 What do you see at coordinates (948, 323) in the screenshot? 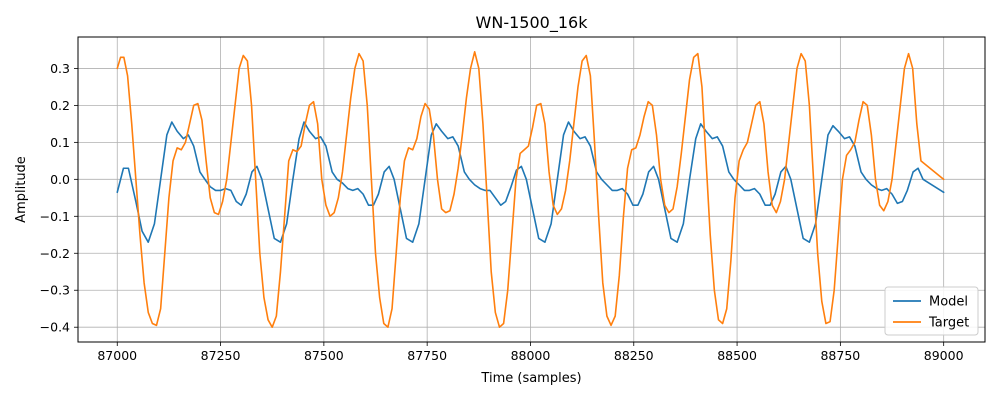
I see `legend-label-target: Target` at bounding box center [948, 323].